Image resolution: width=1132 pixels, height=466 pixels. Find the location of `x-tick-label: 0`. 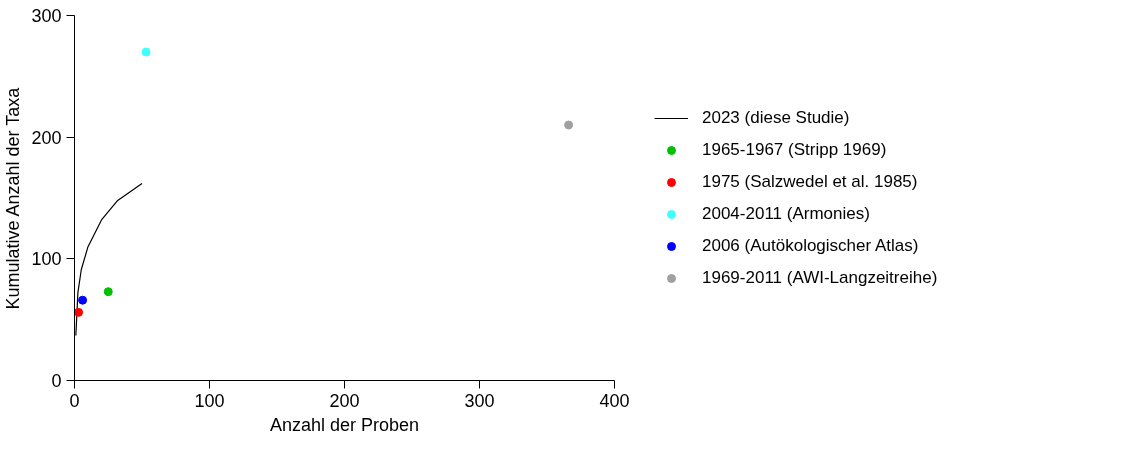

x-tick-label: 0 is located at coordinates (74, 400).